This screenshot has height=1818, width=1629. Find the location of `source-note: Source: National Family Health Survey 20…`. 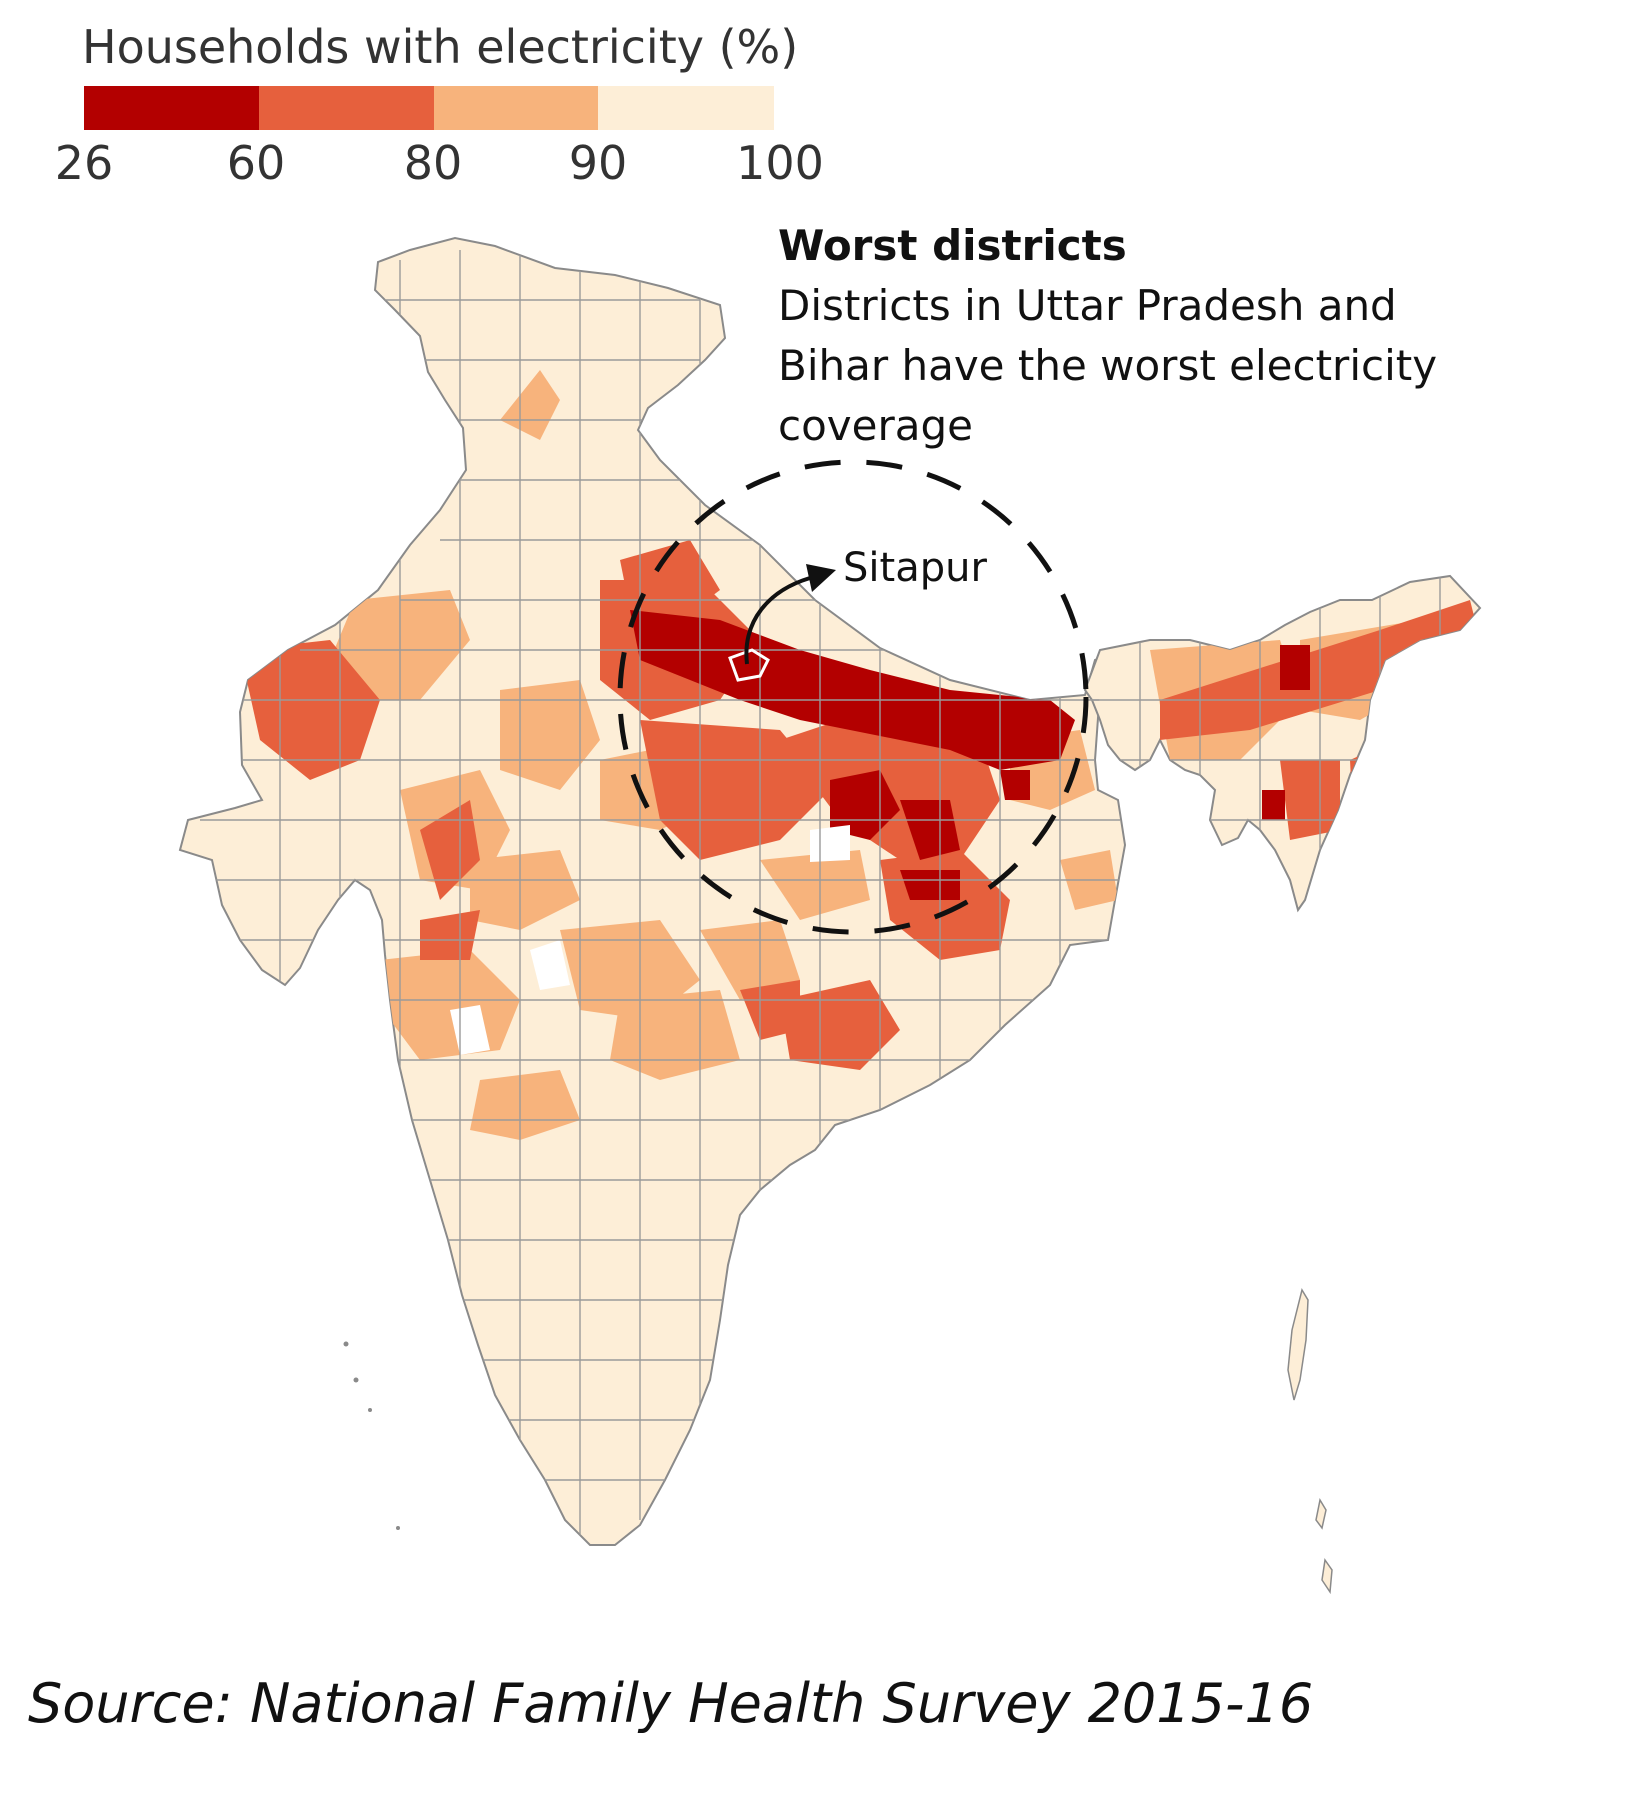

source-note: Source: National Family Health Survey 20… is located at coordinates (671, 1703).